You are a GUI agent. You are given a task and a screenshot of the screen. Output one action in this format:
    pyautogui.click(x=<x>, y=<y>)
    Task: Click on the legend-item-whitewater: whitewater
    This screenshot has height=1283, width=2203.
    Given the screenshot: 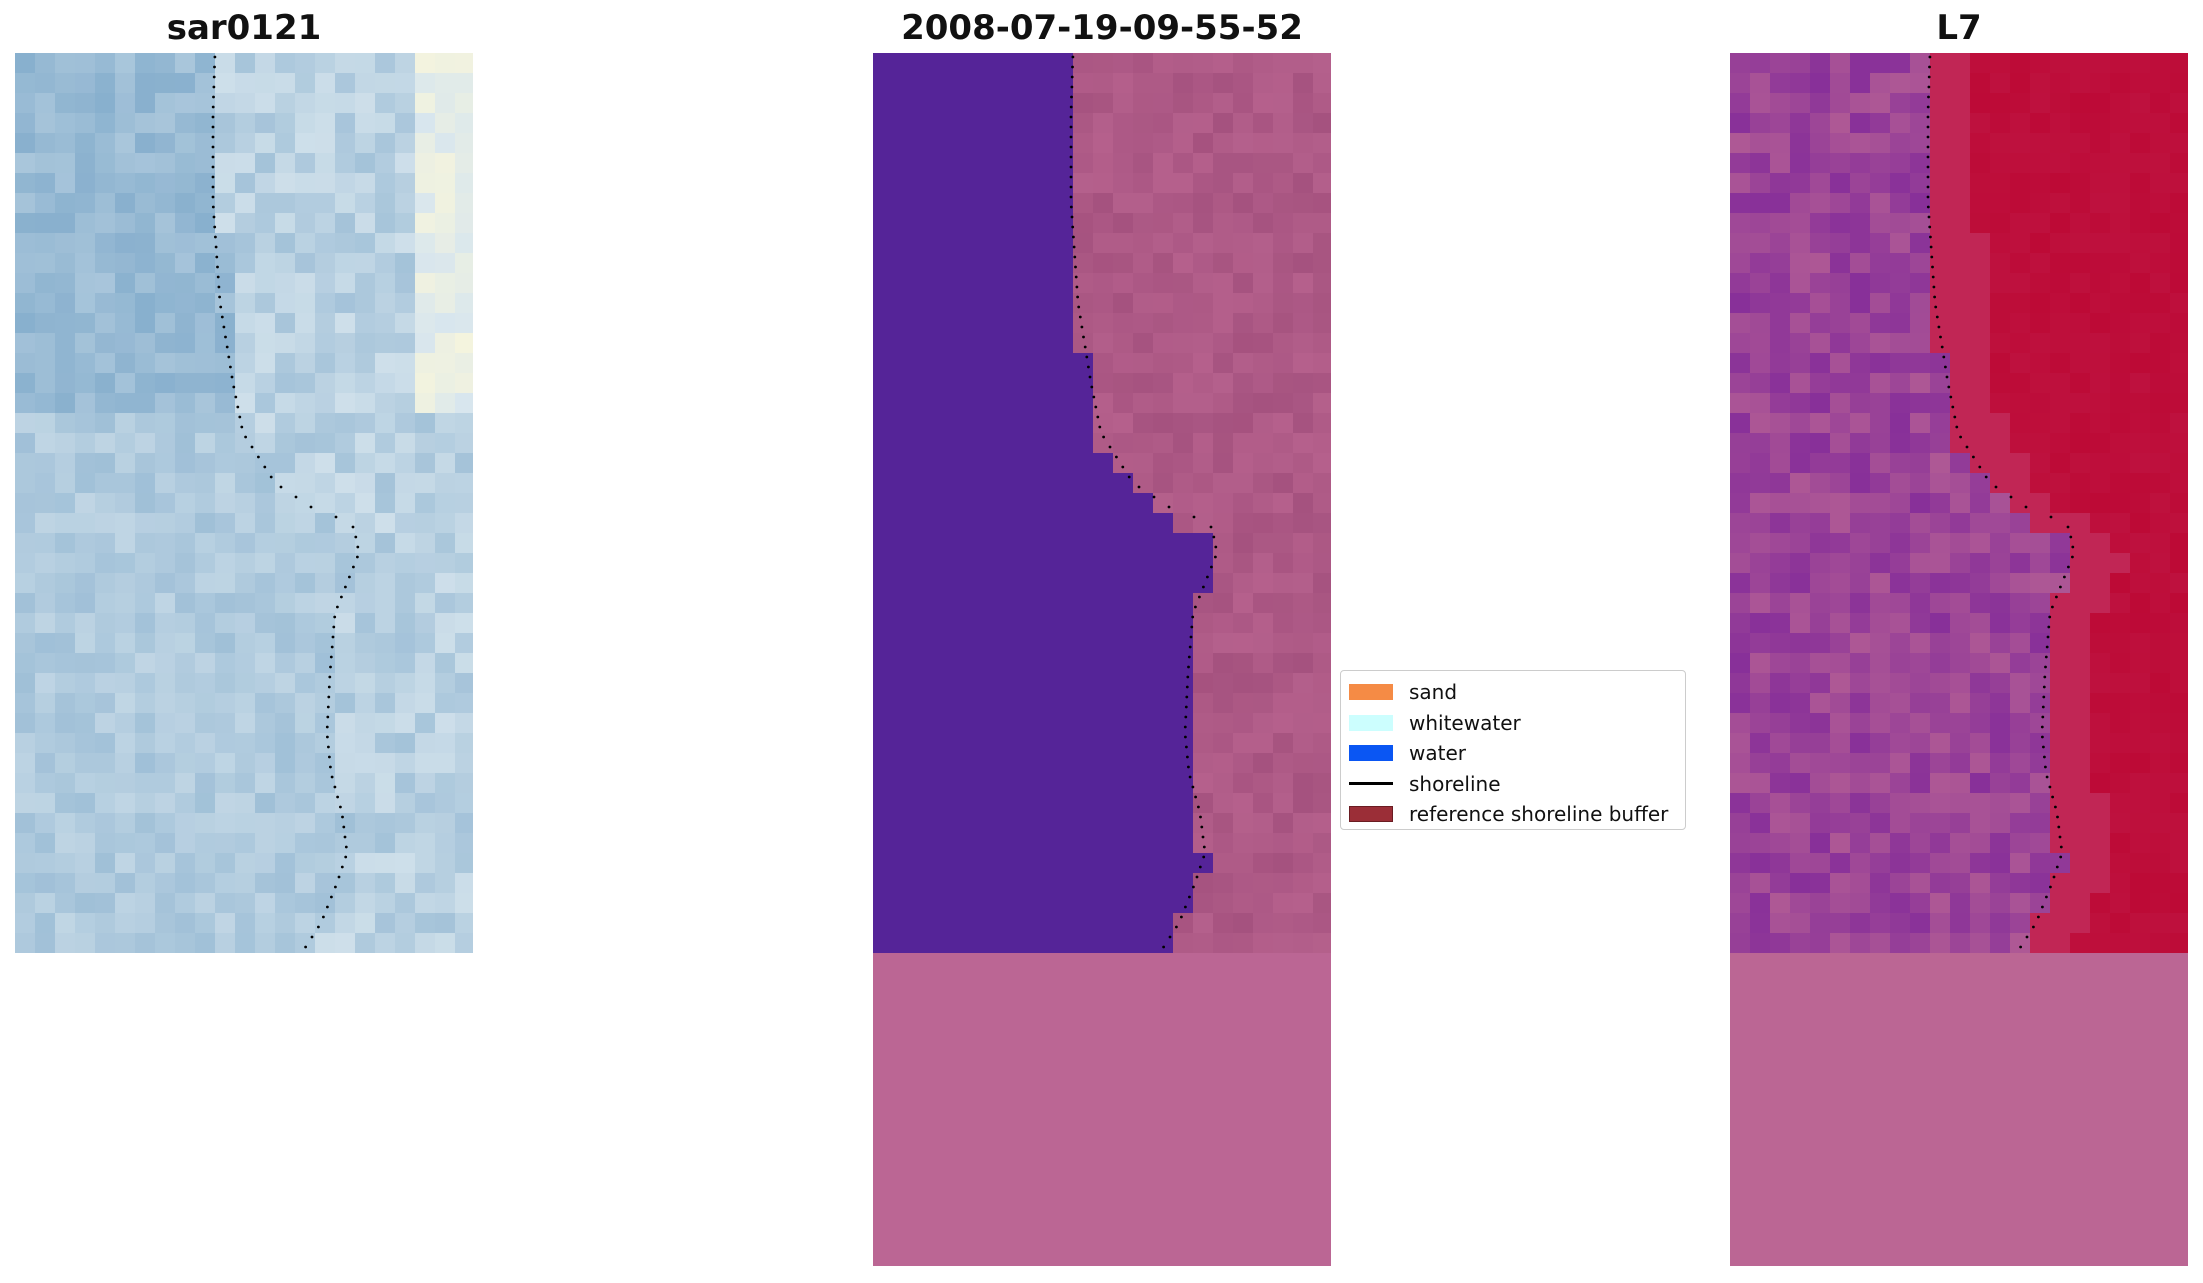 What is the action you would take?
    pyautogui.click(x=1513, y=723)
    